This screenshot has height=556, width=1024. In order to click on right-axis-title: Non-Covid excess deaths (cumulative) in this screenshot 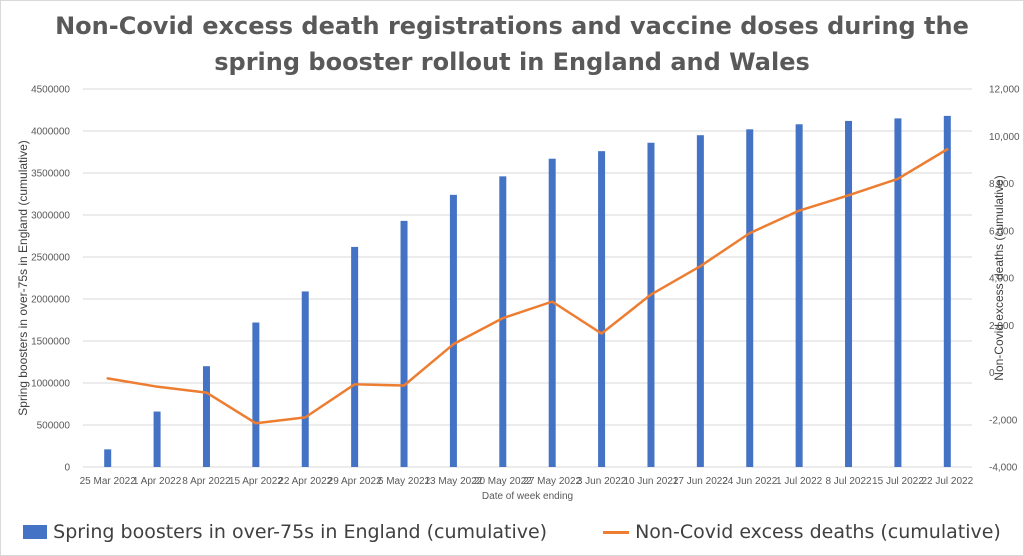, I will do `click(999, 277)`.